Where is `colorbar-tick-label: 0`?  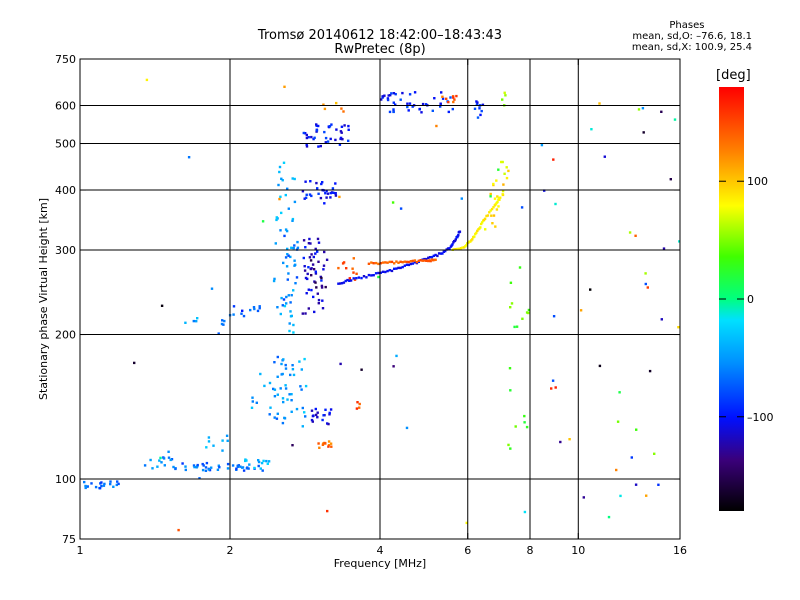 colorbar-tick-label: 0 is located at coordinates (750, 299).